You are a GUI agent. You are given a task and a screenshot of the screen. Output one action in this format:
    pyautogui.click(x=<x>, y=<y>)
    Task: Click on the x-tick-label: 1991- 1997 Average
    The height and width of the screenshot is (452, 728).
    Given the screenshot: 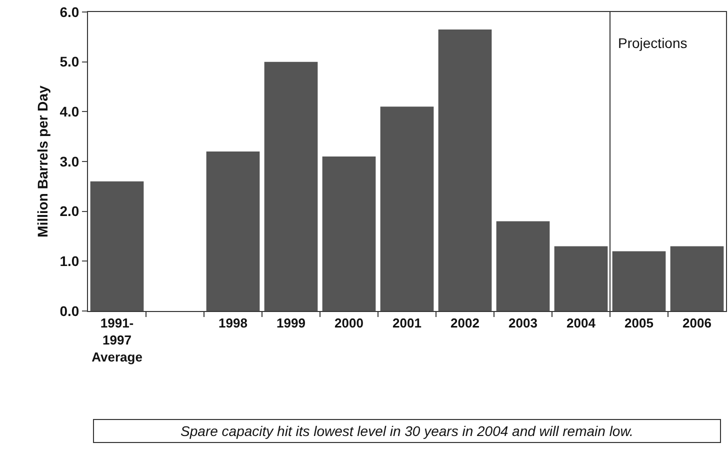 What is the action you would take?
    pyautogui.click(x=117, y=340)
    